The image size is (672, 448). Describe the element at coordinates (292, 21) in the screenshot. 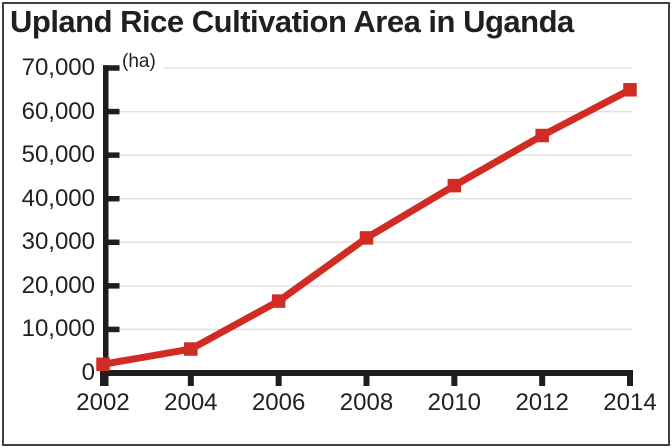

I see `chart-title: Upland Rice Cultivation Area in Uganda` at that location.